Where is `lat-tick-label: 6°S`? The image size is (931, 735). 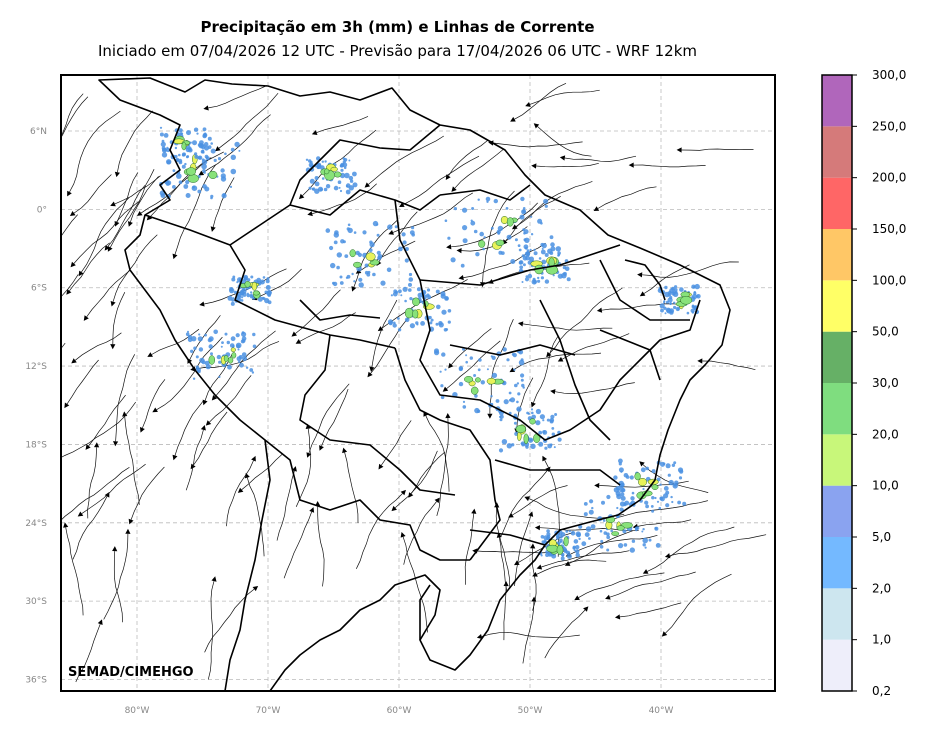 lat-tick-label: 6°S is located at coordinates (39, 289).